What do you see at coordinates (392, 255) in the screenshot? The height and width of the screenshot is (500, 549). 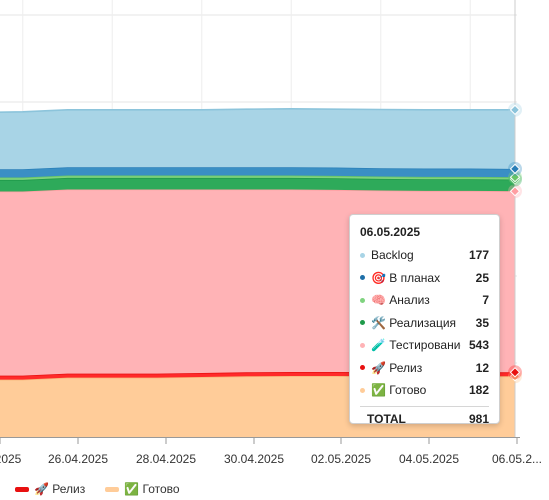 I see `tooltip-row-label: Backlog` at bounding box center [392, 255].